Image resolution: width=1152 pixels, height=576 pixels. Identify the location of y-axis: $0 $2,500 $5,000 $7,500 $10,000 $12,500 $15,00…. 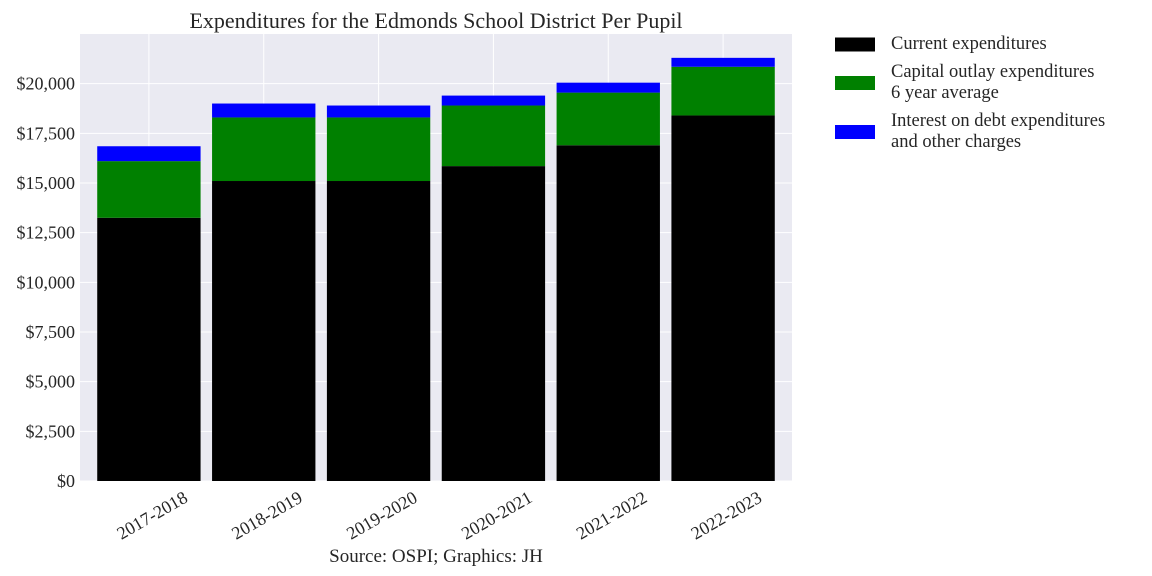
(46, 282).